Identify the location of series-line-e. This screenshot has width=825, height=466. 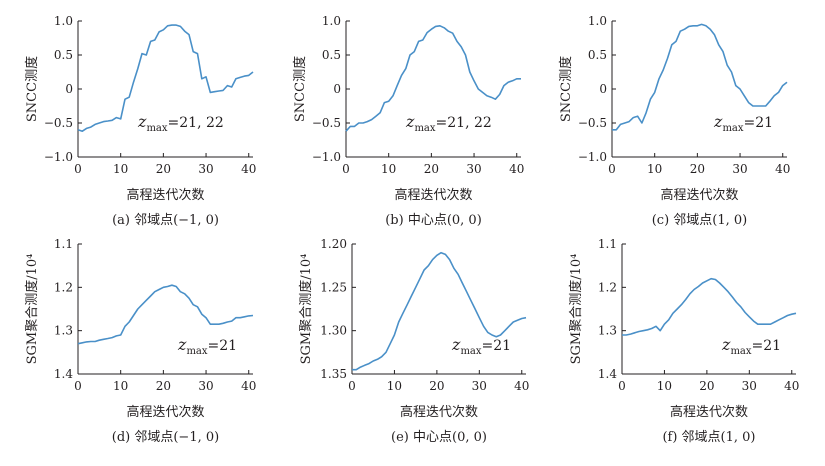
(439, 311).